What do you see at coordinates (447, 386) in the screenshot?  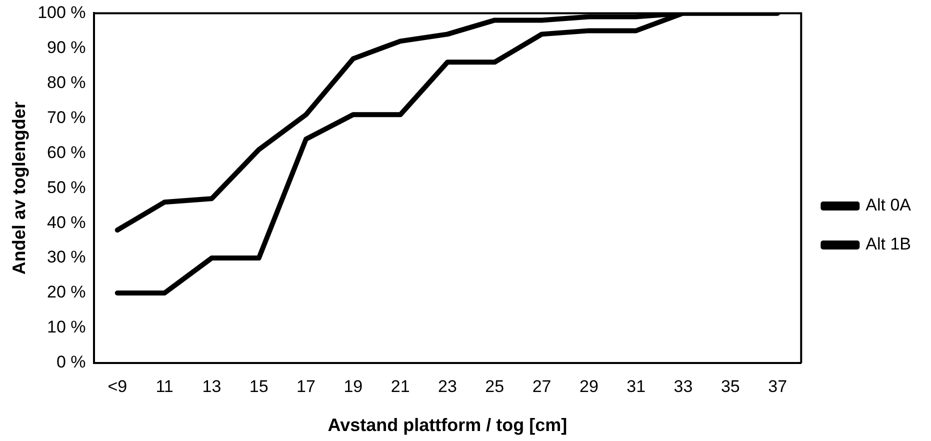 I see `x-tick-label: 23` at bounding box center [447, 386].